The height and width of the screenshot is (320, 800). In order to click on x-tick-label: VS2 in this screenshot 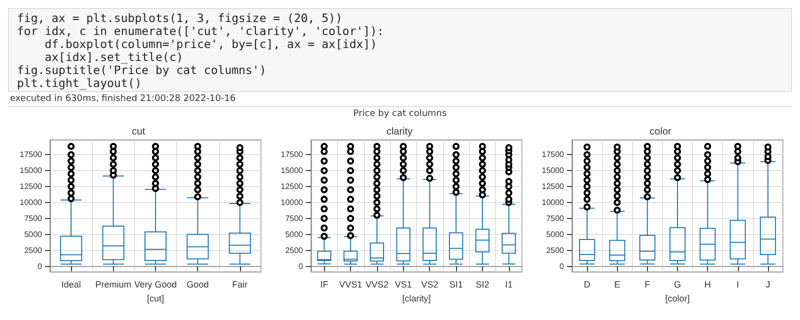, I will do `click(429, 285)`.